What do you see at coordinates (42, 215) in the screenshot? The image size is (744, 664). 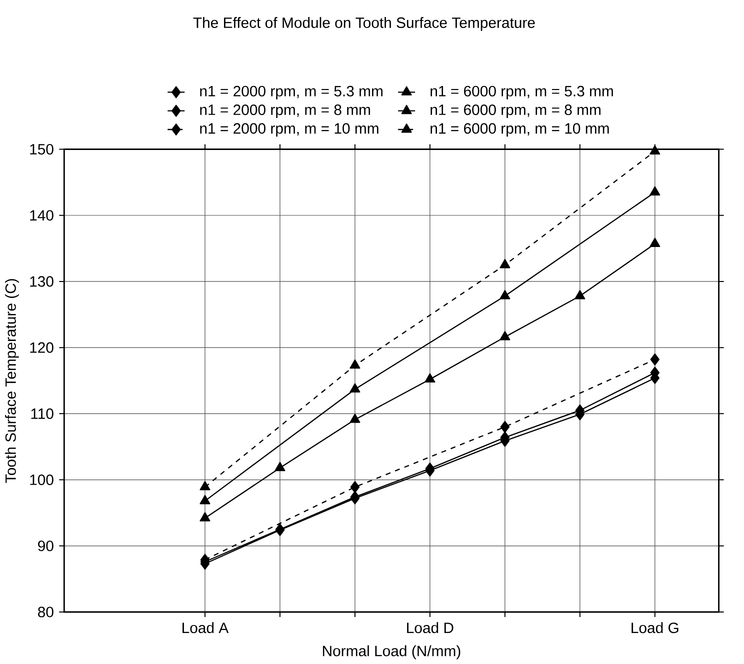 I see `y-tick-label: 140` at bounding box center [42, 215].